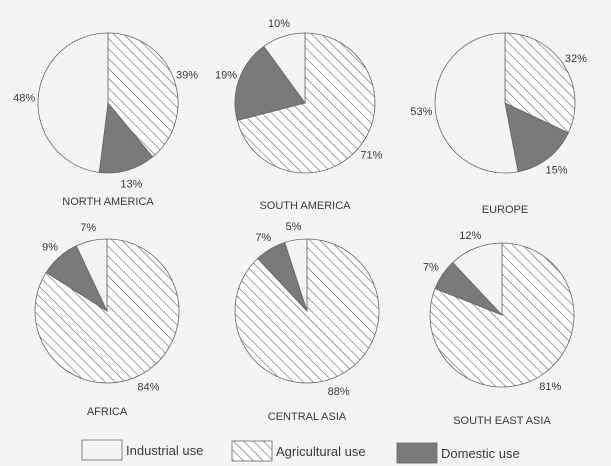 Image resolution: width=611 pixels, height=466 pixels. What do you see at coordinates (339, 392) in the screenshot?
I see `label-agricultural-value: 88%` at bounding box center [339, 392].